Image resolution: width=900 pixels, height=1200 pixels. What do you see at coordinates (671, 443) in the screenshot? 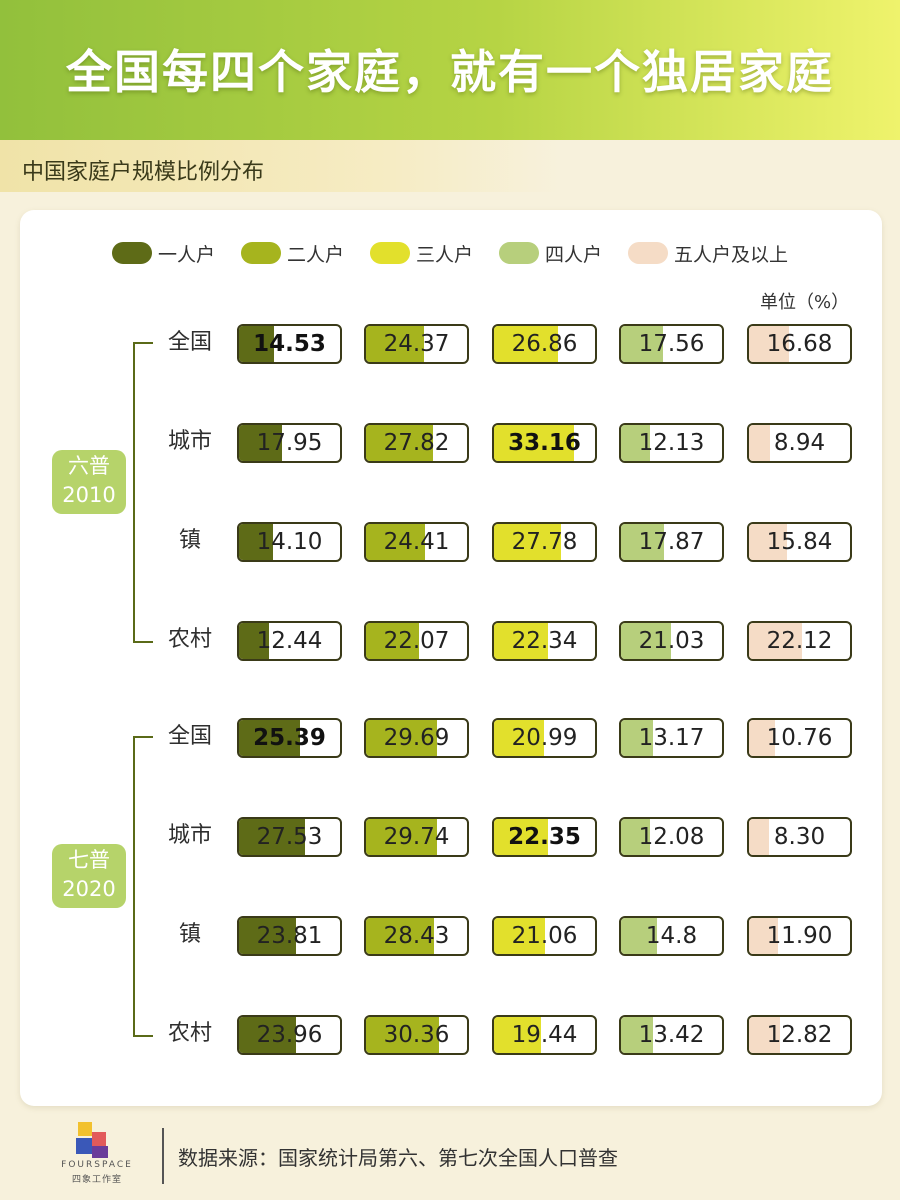
I see `value-label: 12.13` at bounding box center [671, 443].